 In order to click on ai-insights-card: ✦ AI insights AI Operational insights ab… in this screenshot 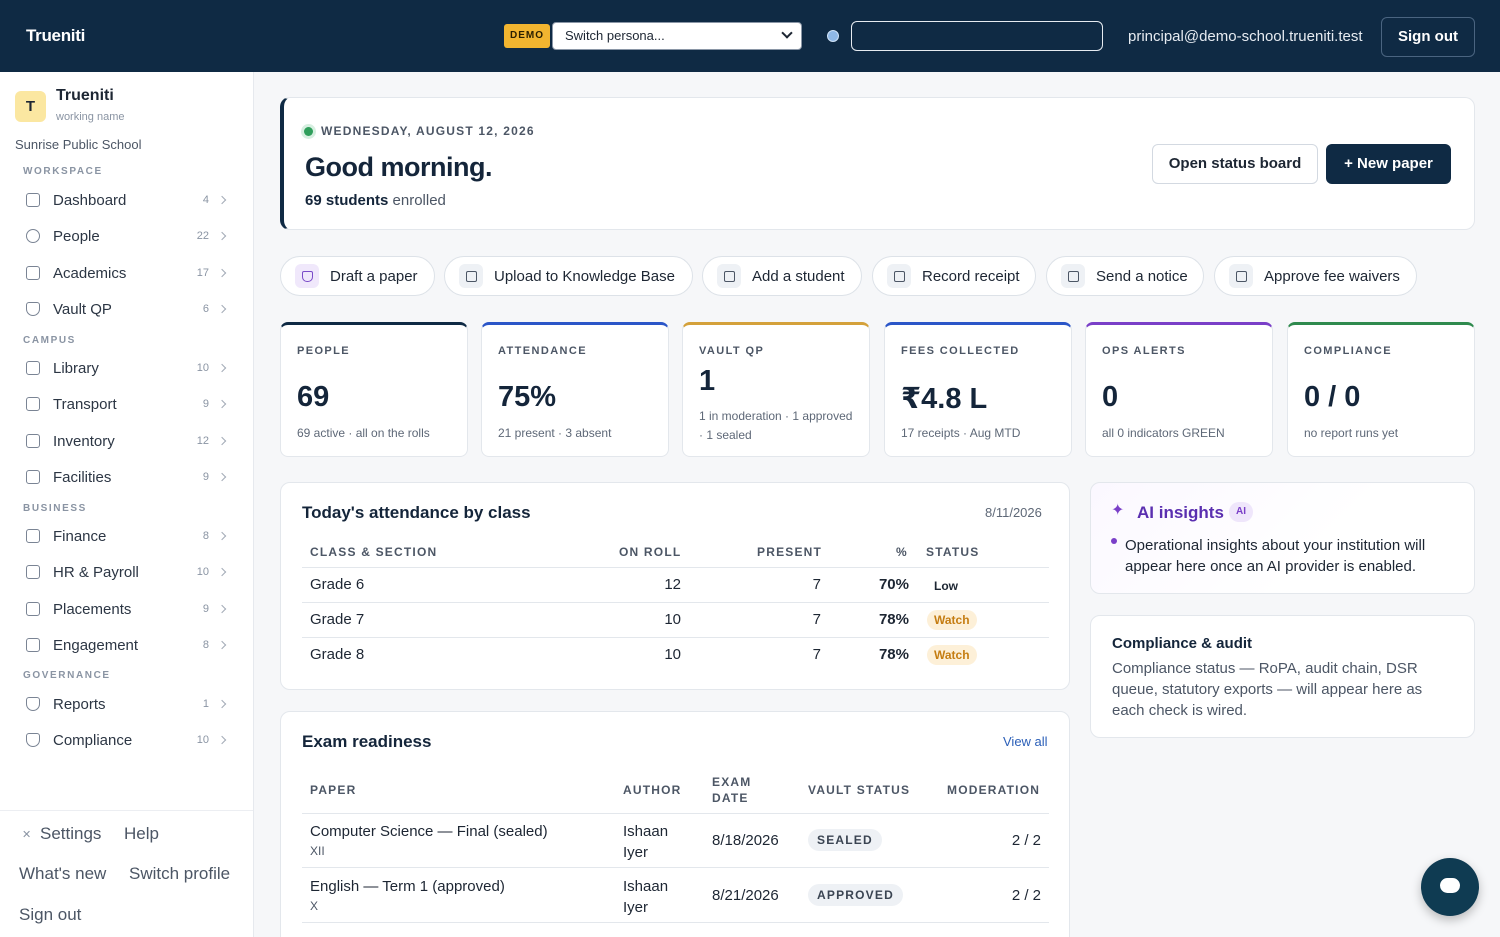, I will do `click(1282, 538)`.